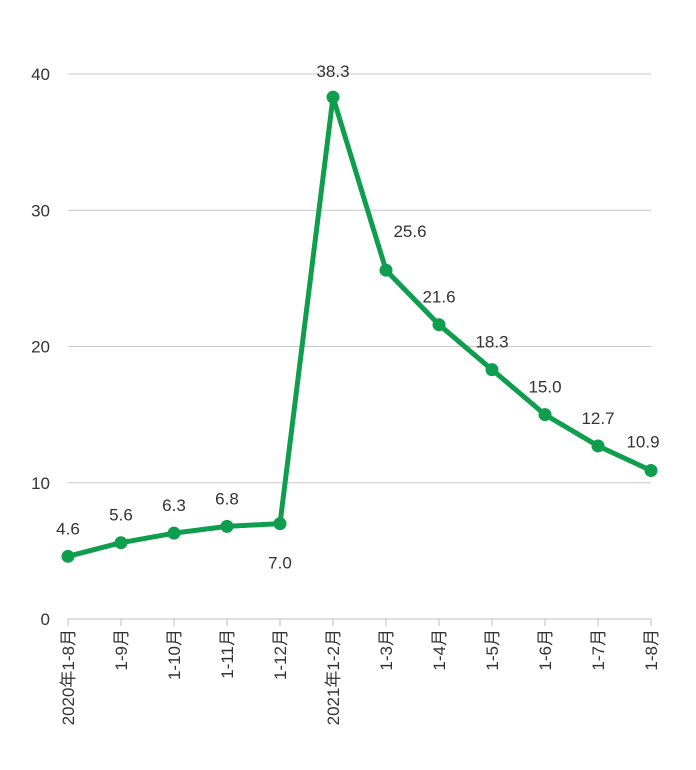  Describe the element at coordinates (545, 650) in the screenshot. I see `x-tick-label: 1-6月` at that location.